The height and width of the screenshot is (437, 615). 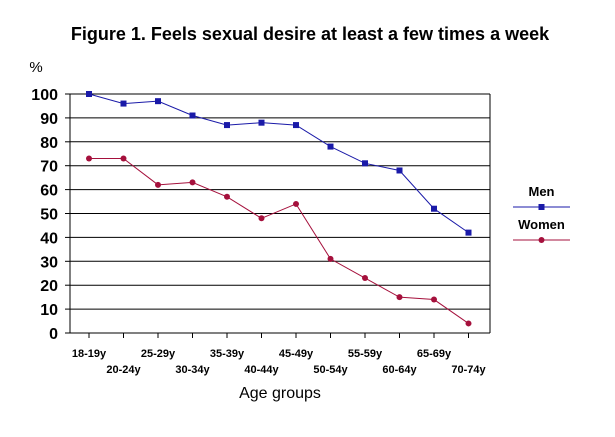 What do you see at coordinates (49, 143) in the screenshot?
I see `y-tick-label: 80` at bounding box center [49, 143].